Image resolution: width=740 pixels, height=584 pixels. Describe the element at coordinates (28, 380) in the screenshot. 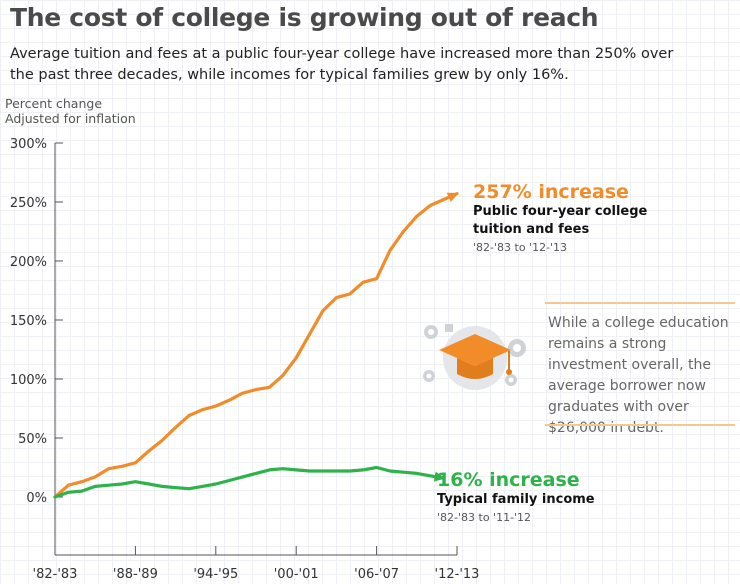

I see `y-tick-label-2: 100%` at that location.